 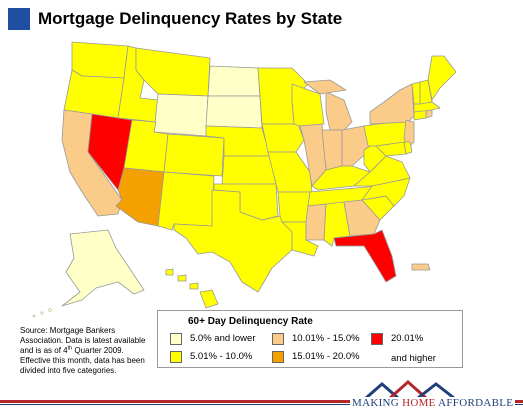 I want to click on state-north-dakota, so click(x=234, y=81).